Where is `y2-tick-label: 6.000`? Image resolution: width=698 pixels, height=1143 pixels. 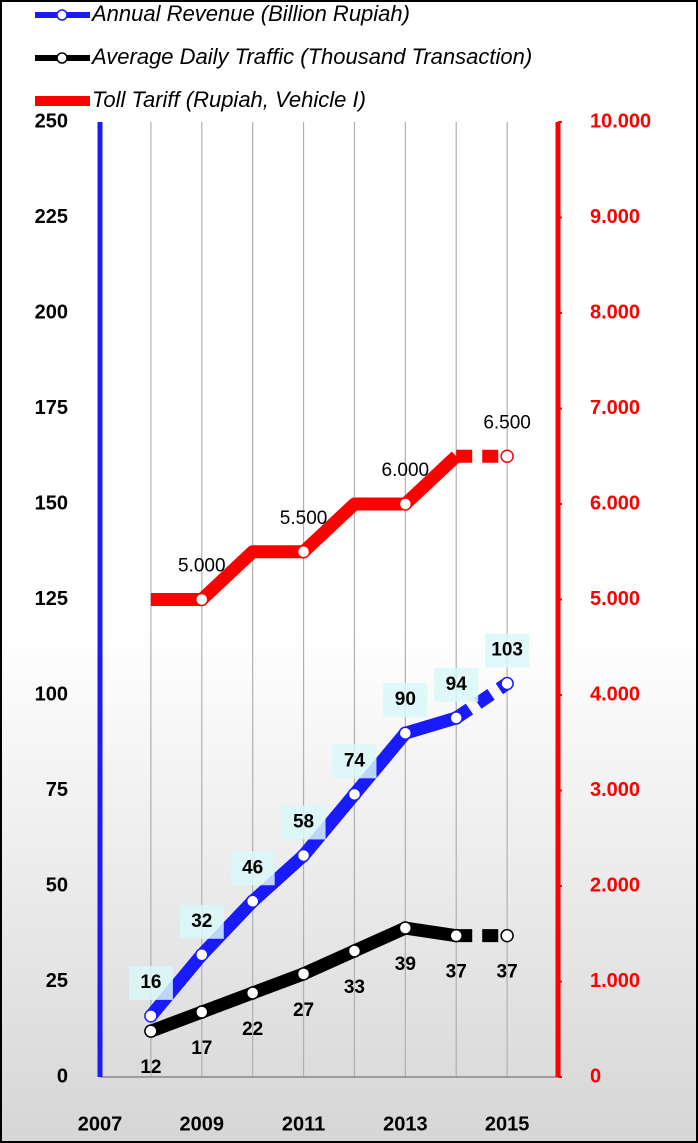 y2-tick-label: 6.000 is located at coordinates (615, 503).